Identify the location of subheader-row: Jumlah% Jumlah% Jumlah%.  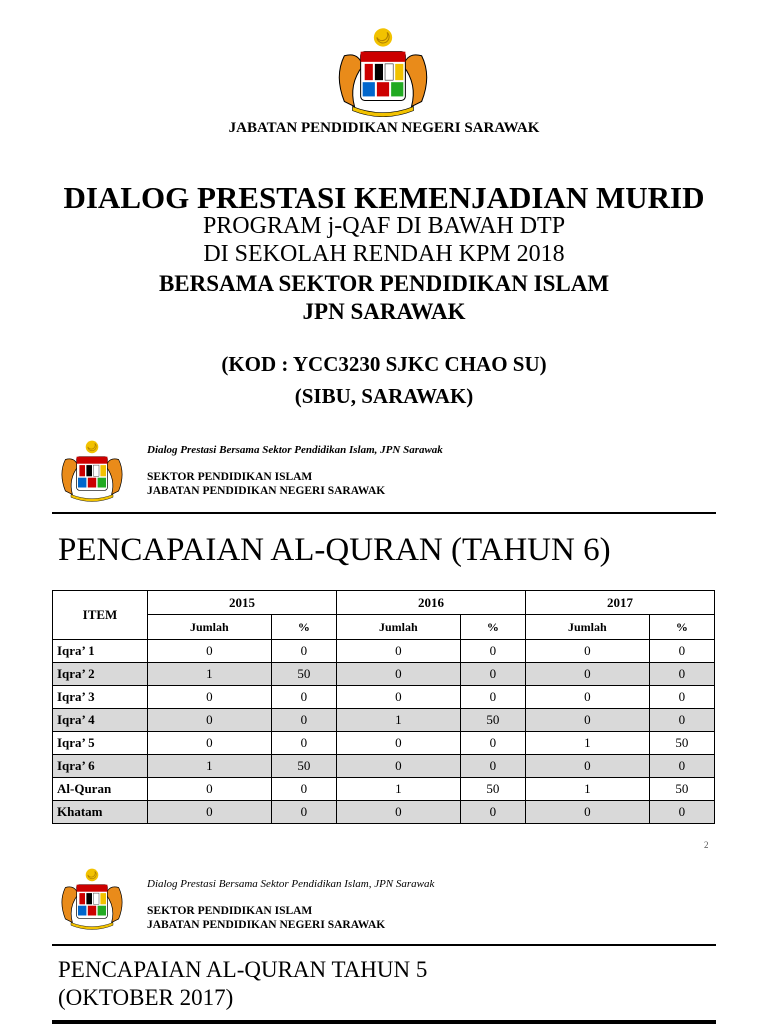
(384, 627).